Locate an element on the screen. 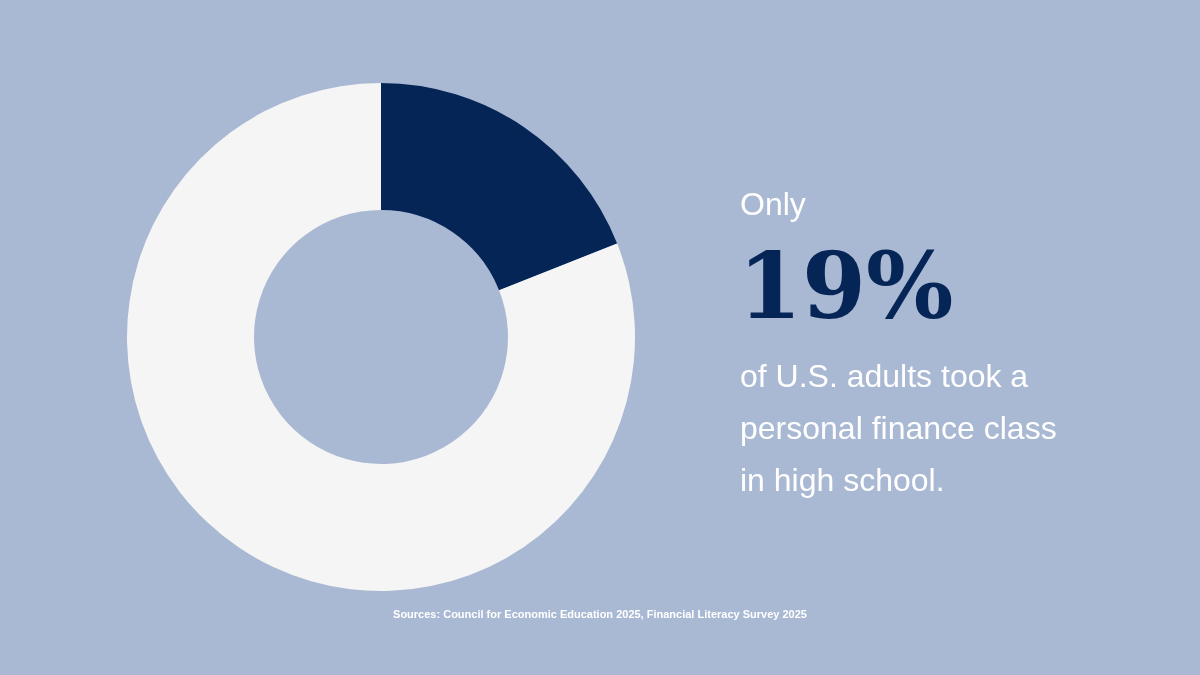 This screenshot has width=1200, height=675. text: Only is located at coordinates (773, 204).